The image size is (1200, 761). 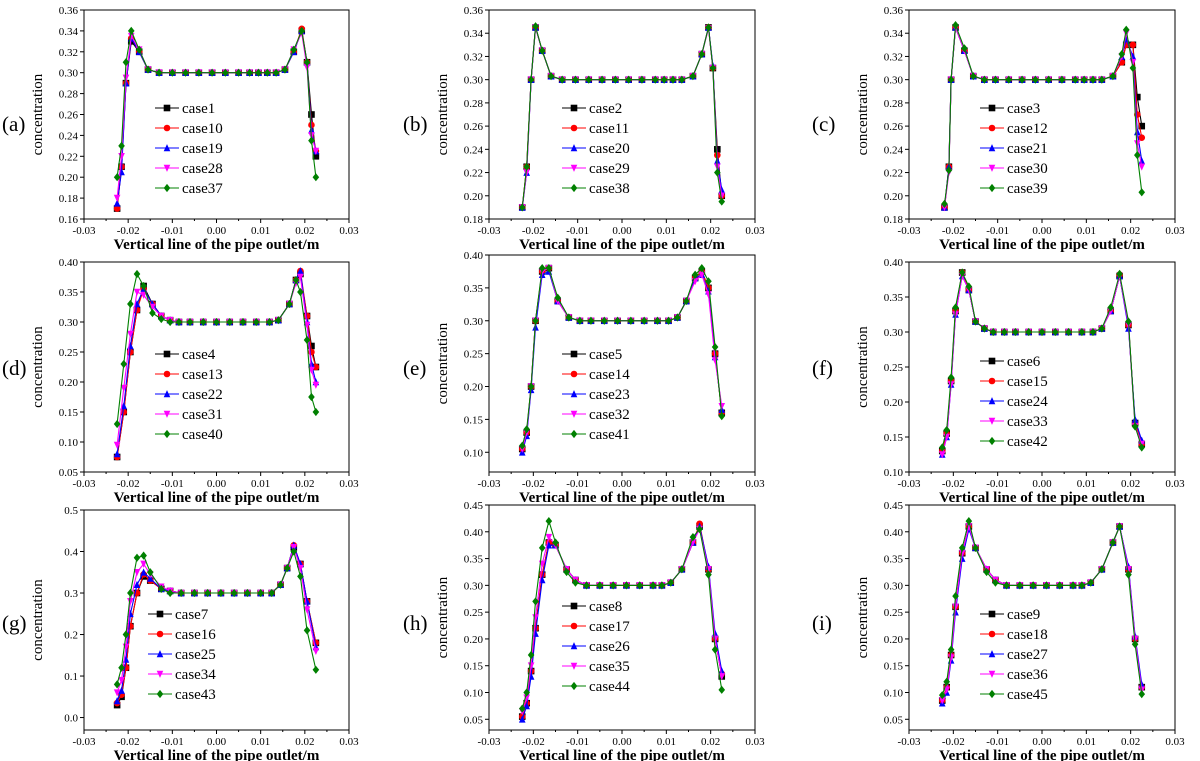 I want to click on legend-label: case43, so click(x=195, y=695).